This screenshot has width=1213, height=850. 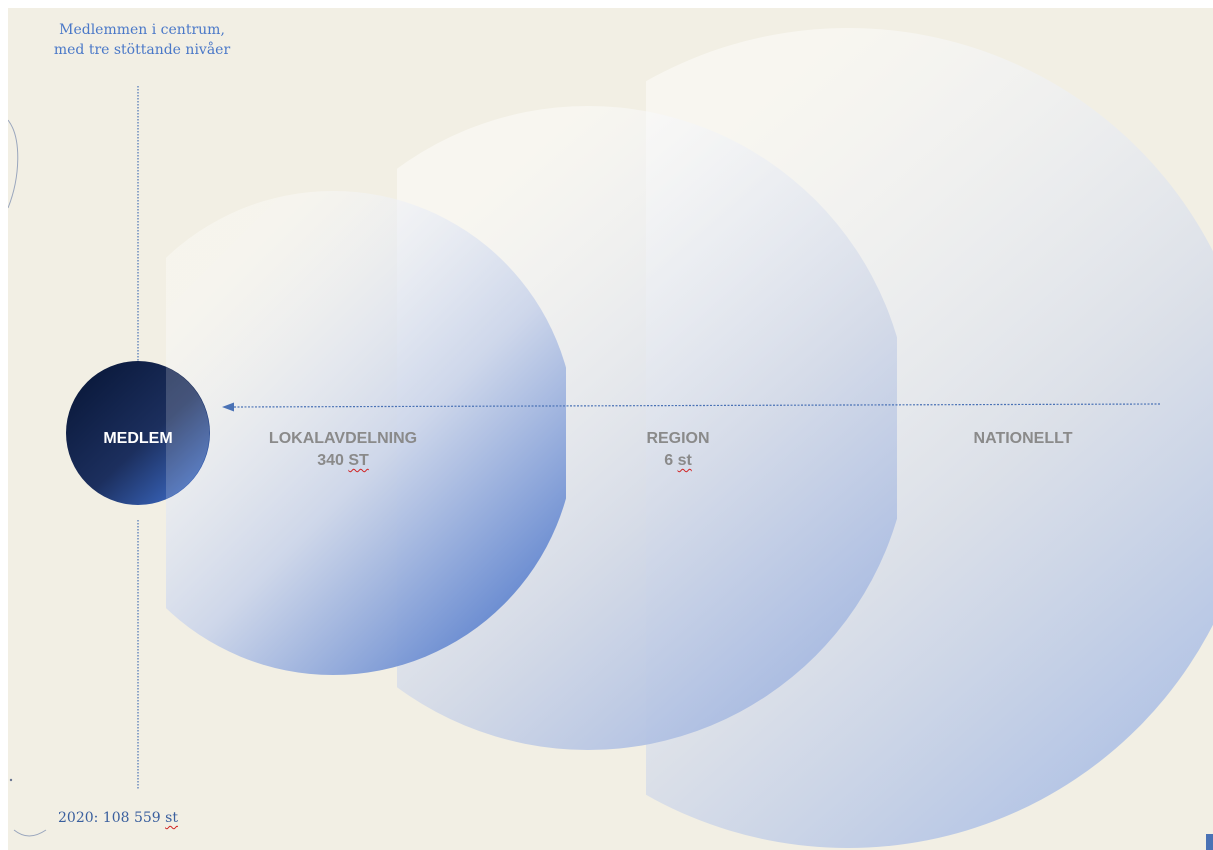 What do you see at coordinates (30, 833) in the screenshot?
I see `bottom-decor-arc` at bounding box center [30, 833].